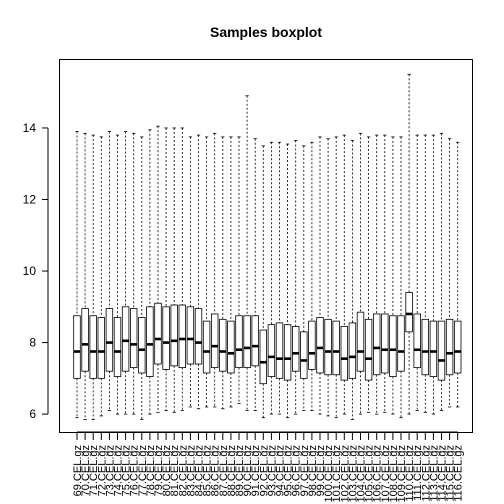 This screenshot has height=504, width=504. I want to click on x-tick-label: 86.CEL.gz, so click(216, 470).